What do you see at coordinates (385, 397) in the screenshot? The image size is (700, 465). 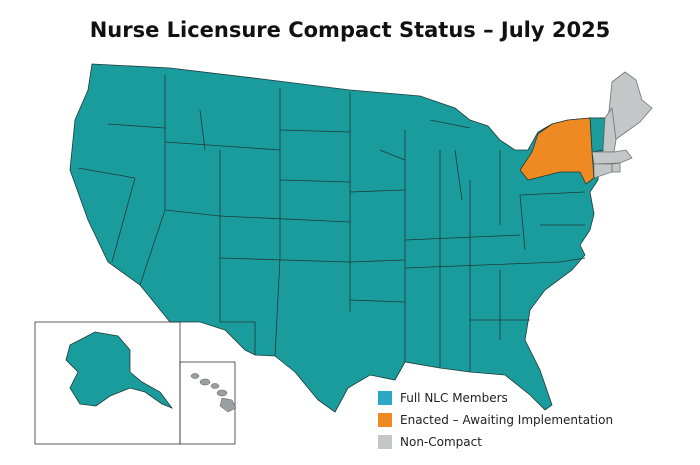 I see `legend-swatch-full` at bounding box center [385, 397].